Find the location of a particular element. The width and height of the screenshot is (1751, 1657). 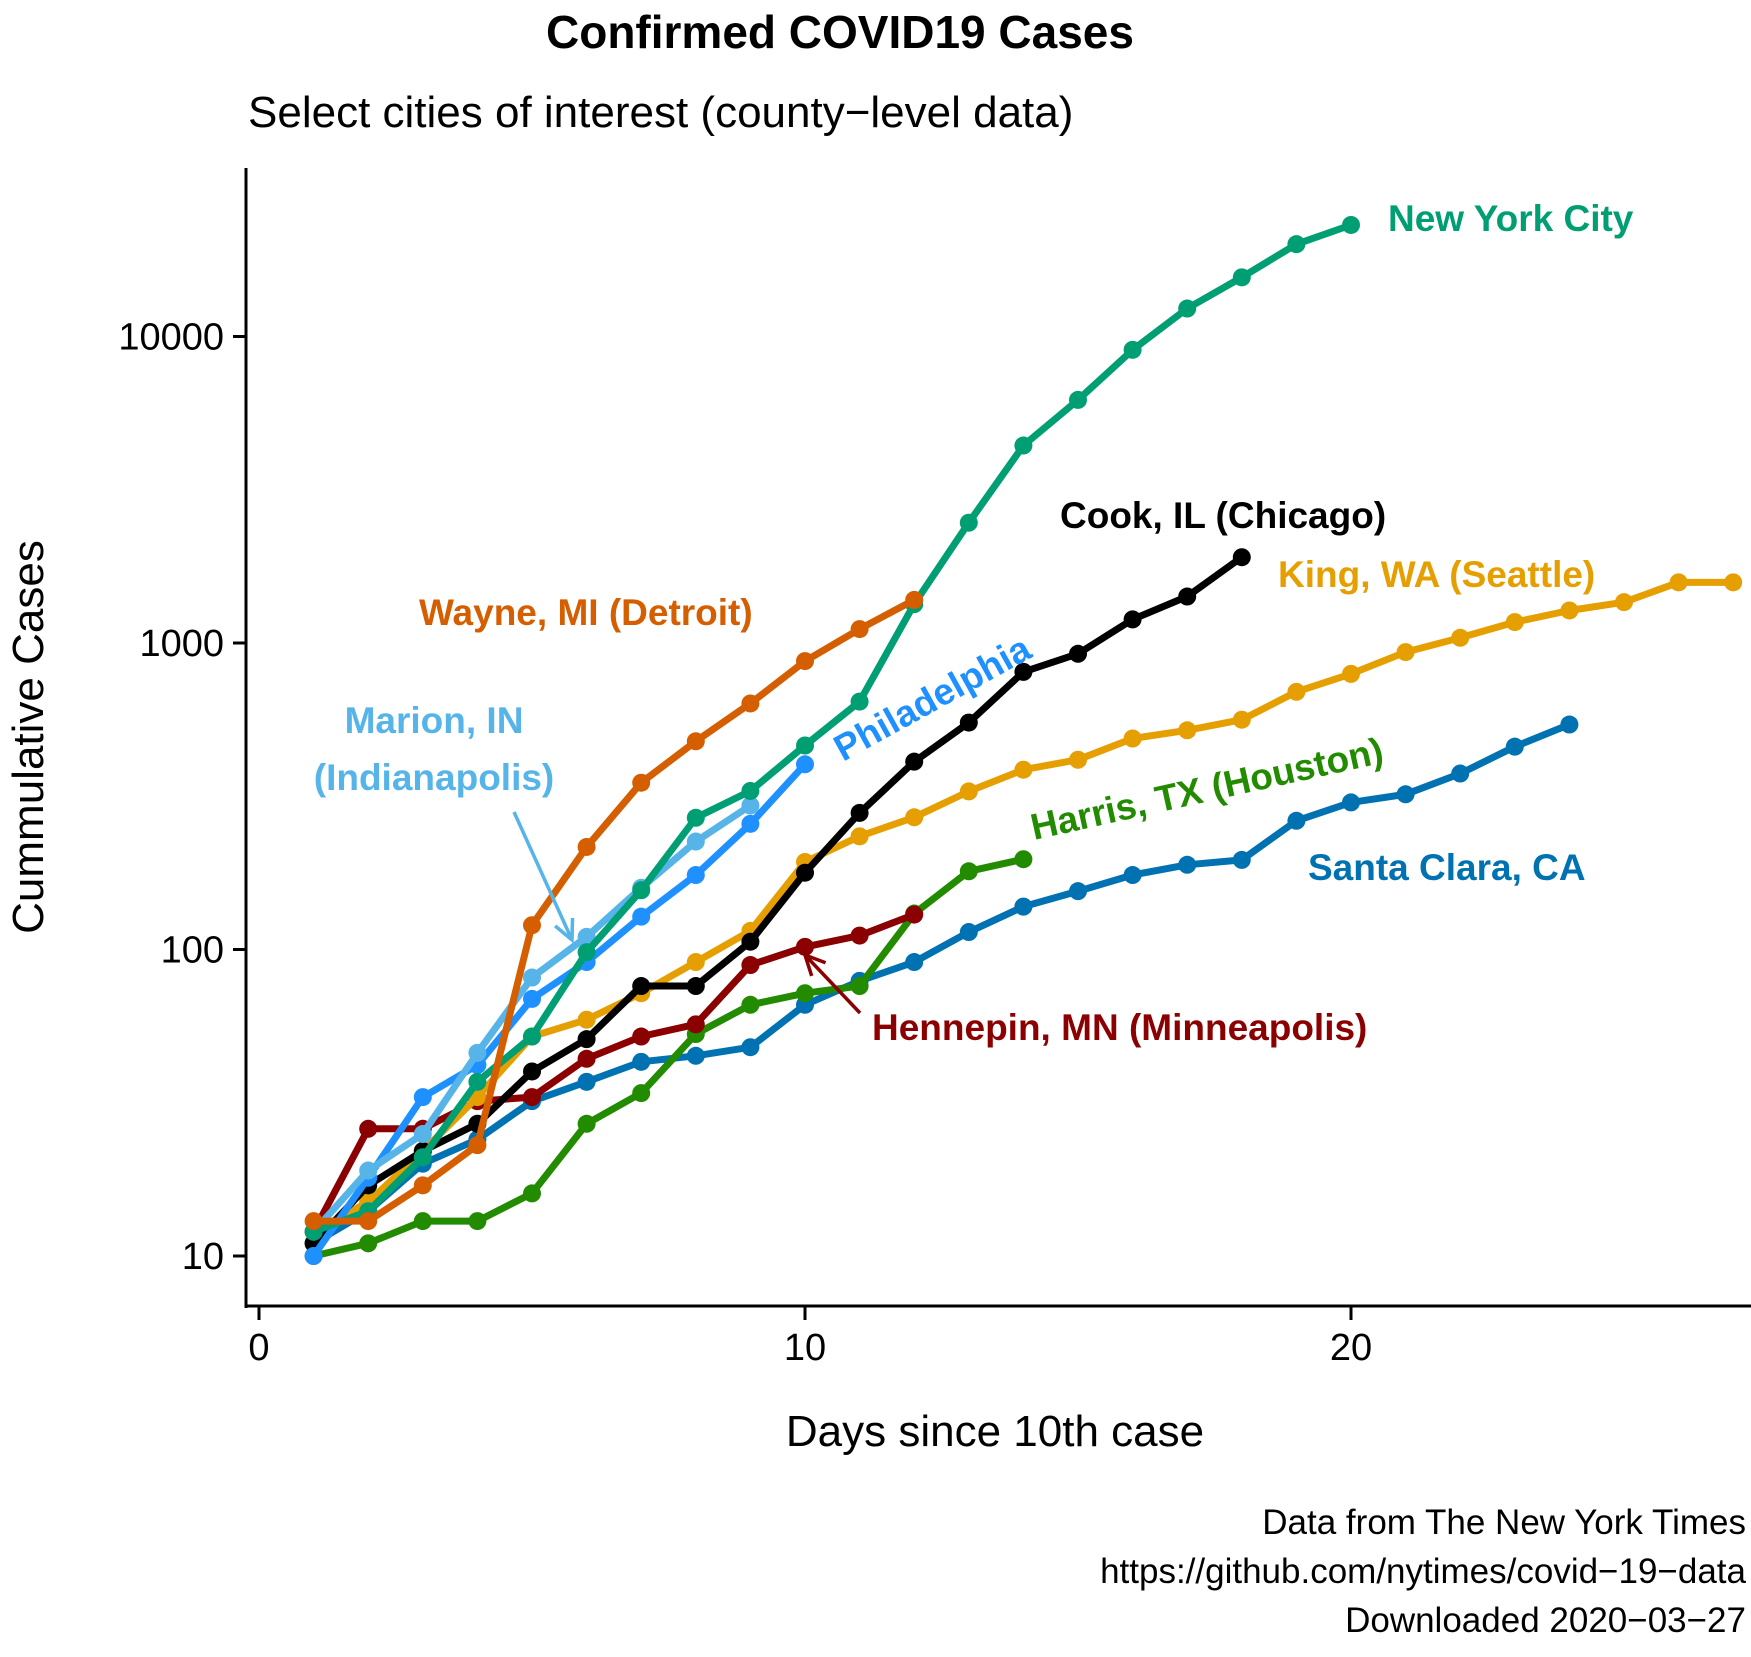

chart-title: Confirmed COVID19 Cases is located at coordinates (840, 32).